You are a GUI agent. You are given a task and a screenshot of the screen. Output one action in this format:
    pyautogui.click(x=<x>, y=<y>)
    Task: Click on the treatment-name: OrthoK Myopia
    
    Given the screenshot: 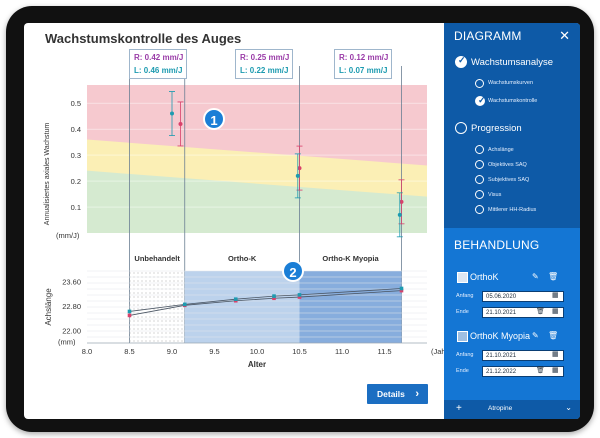 What is the action you would take?
    pyautogui.click(x=500, y=336)
    